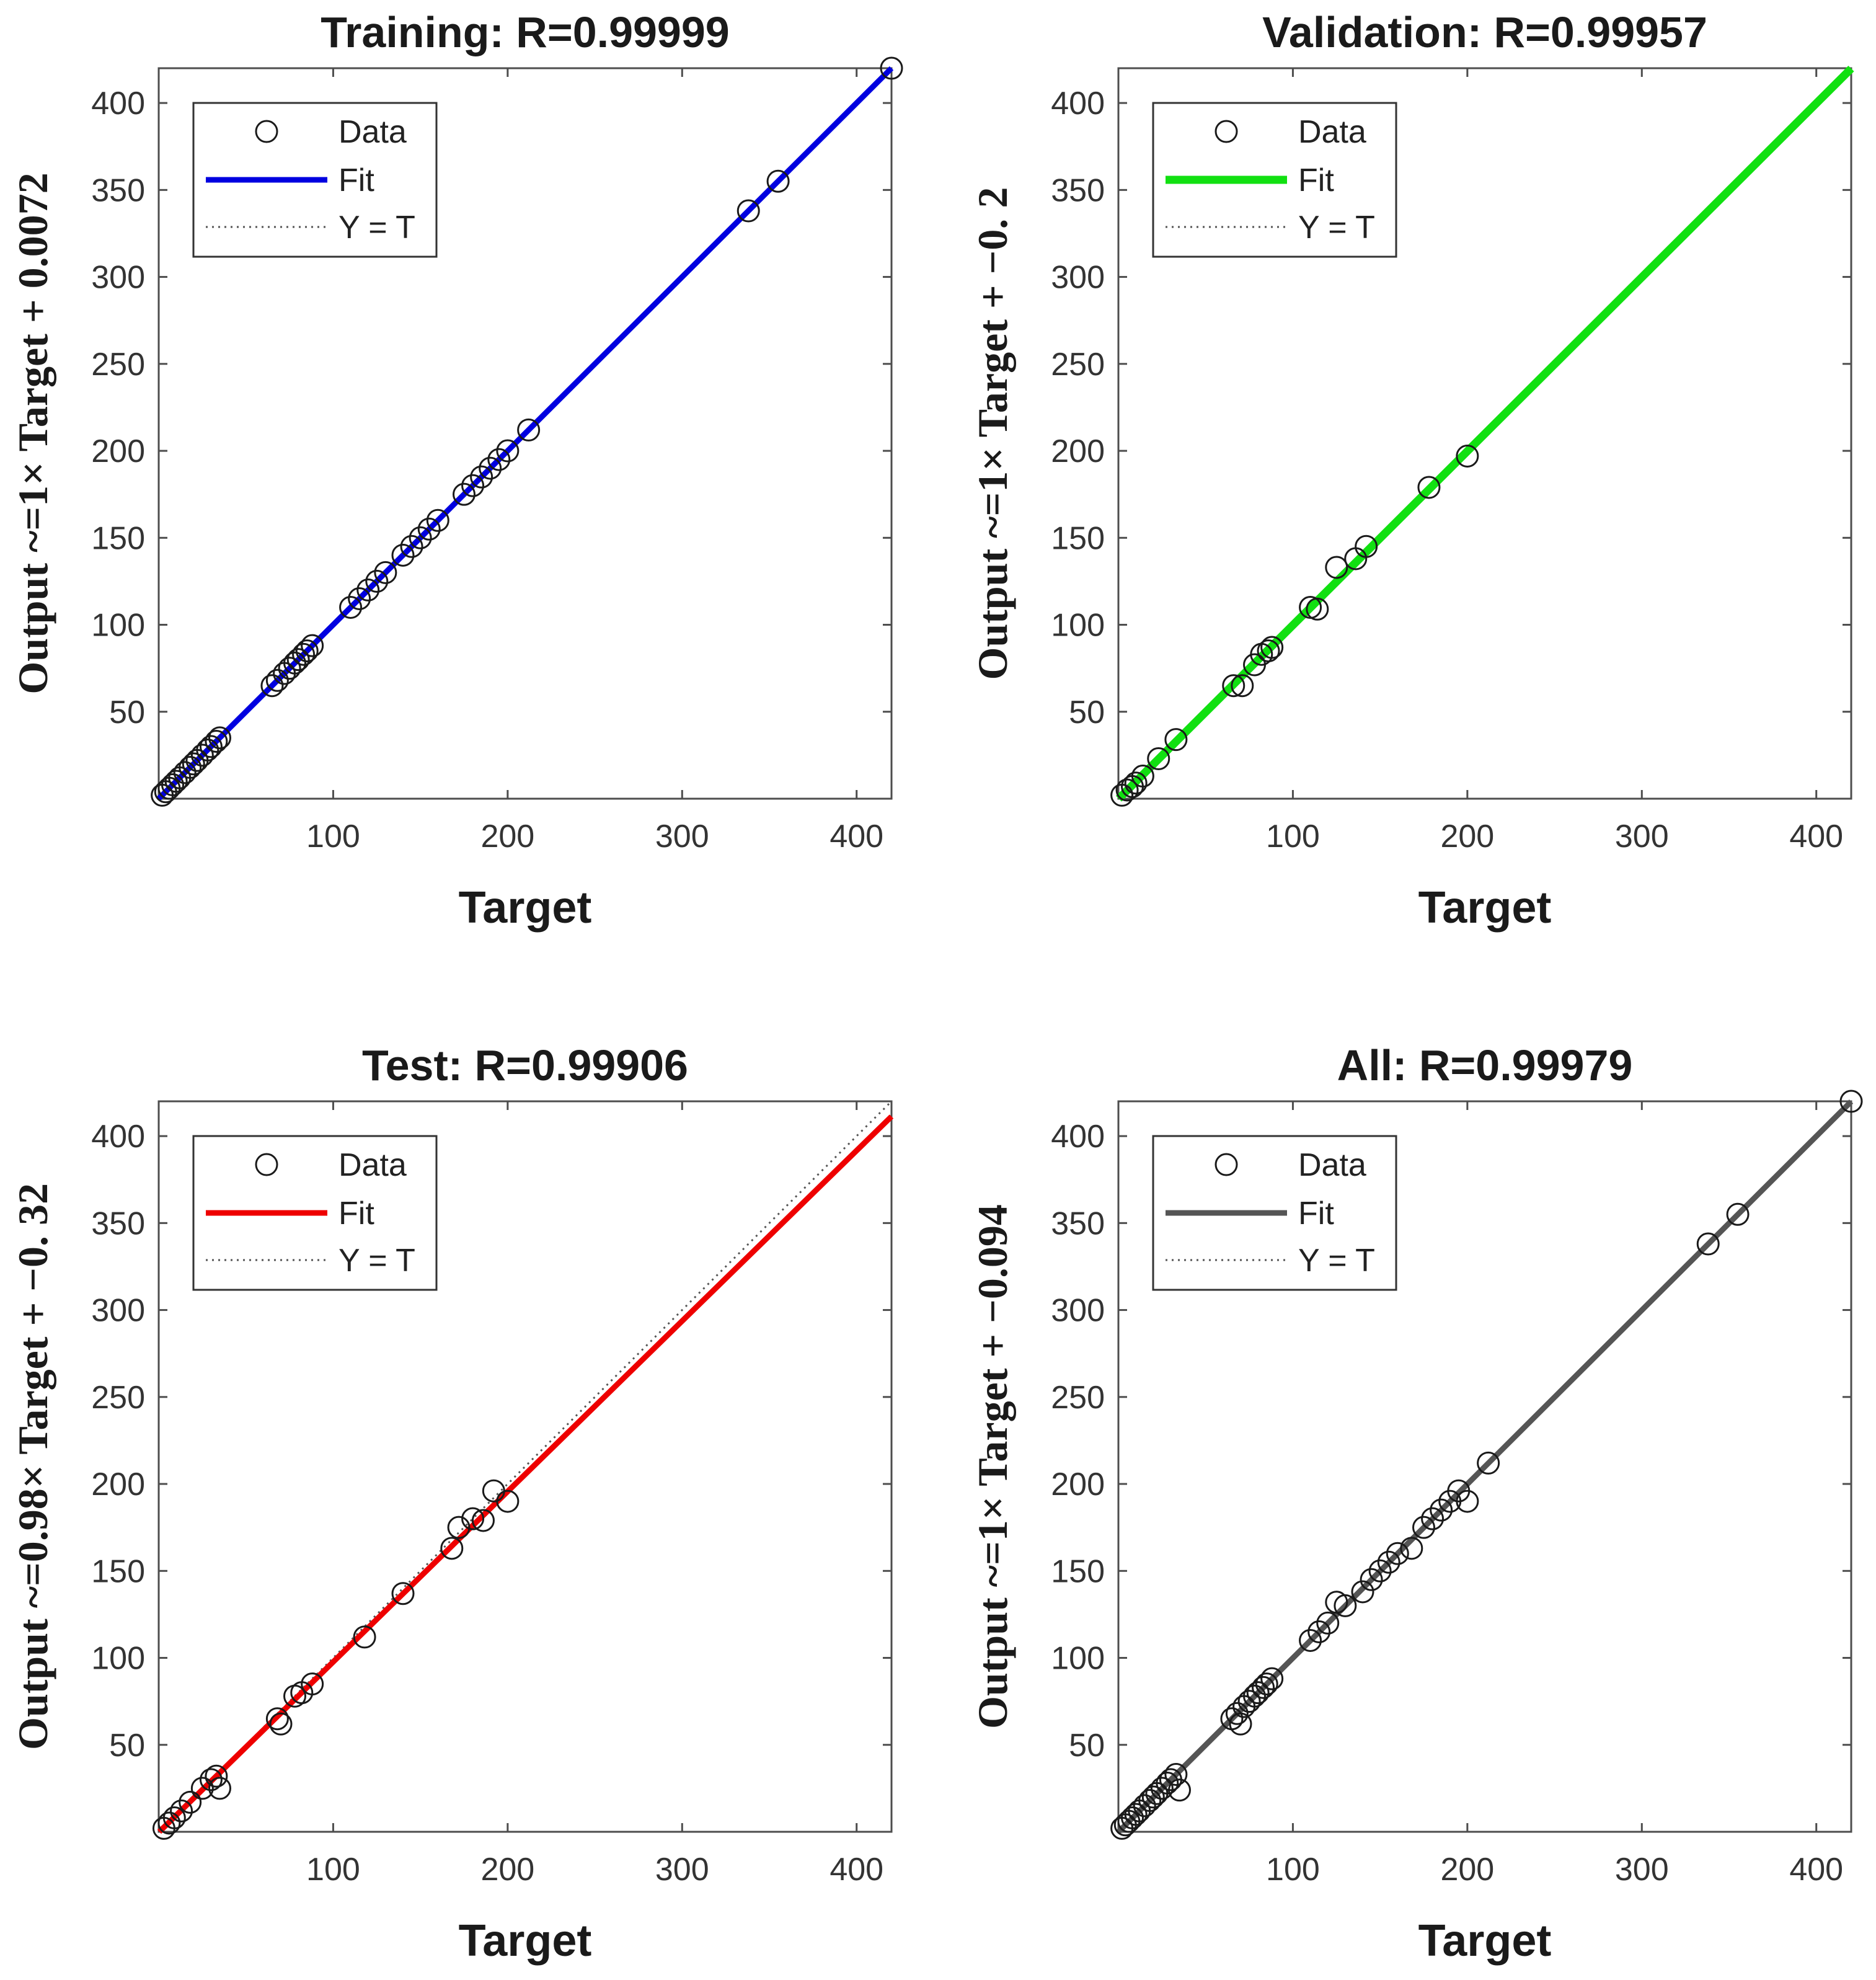  I want to click on y-tick-label: 100, so click(1078, 626).